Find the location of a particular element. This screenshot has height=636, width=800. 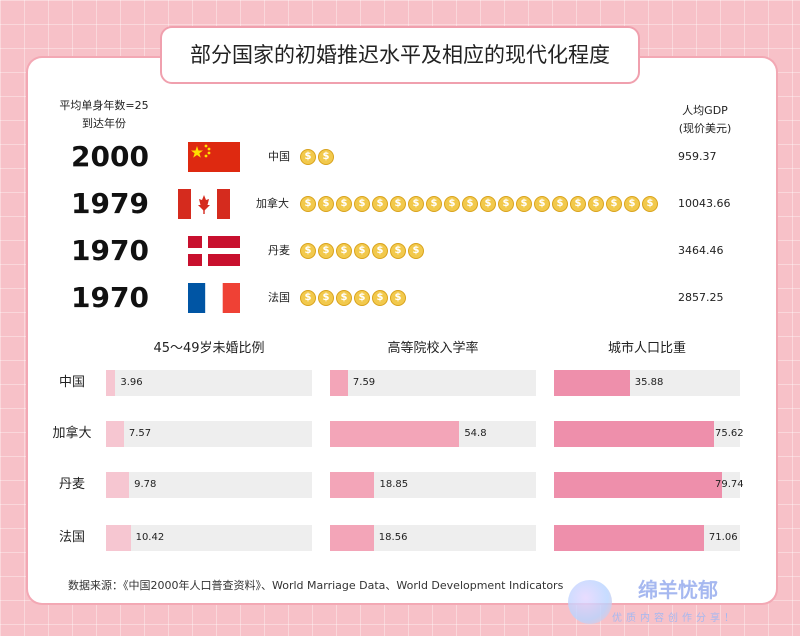

bar-track: 7.57 is located at coordinates (209, 434).